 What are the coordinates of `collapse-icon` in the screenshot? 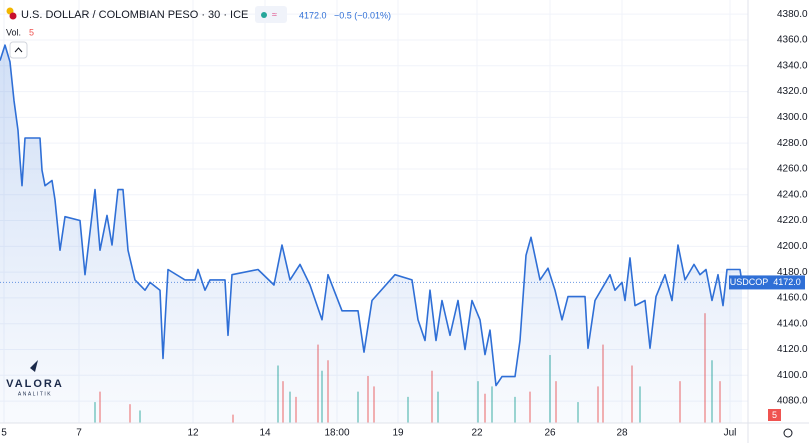 It's located at (18, 50).